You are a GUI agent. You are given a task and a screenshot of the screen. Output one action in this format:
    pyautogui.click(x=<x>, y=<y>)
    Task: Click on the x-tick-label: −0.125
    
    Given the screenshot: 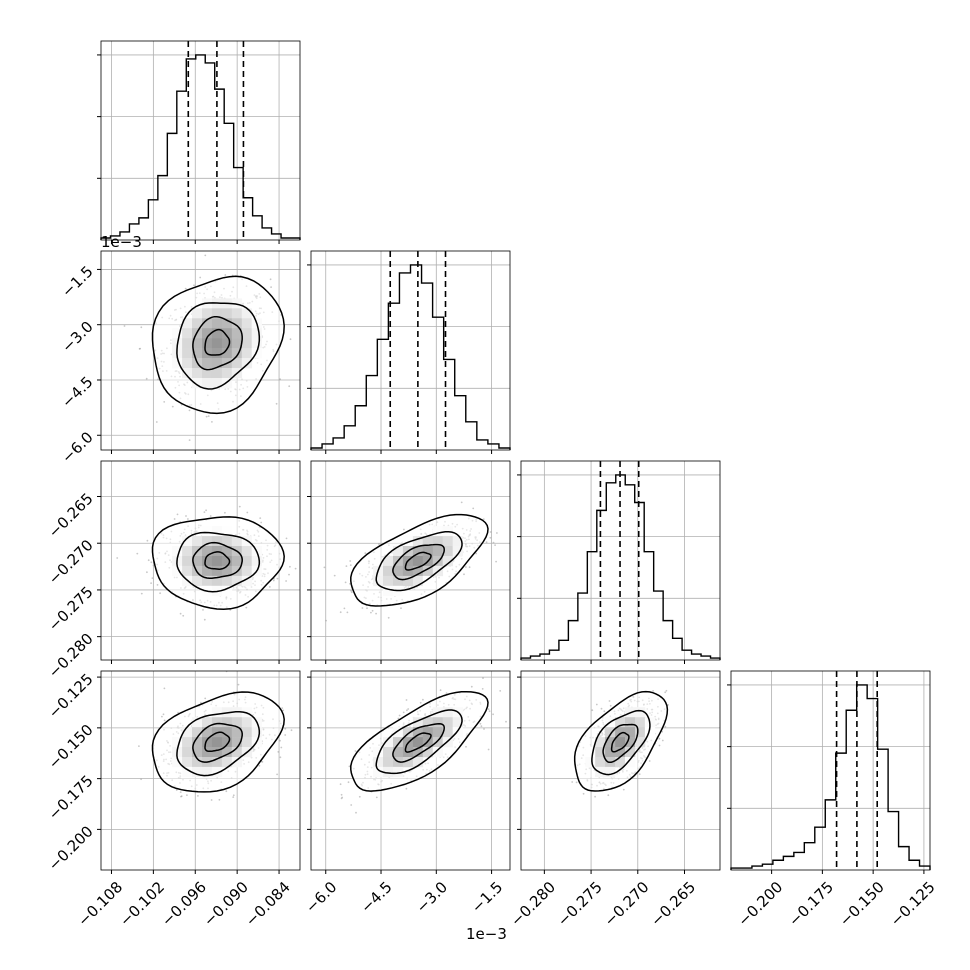 What is the action you would take?
    pyautogui.click(x=913, y=904)
    